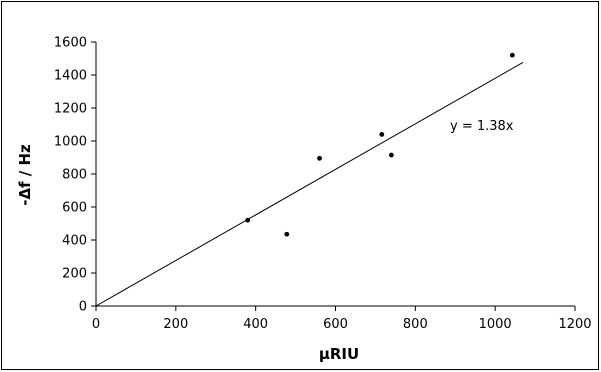  What do you see at coordinates (415, 324) in the screenshot?
I see `x-tick-label: 800` at bounding box center [415, 324].